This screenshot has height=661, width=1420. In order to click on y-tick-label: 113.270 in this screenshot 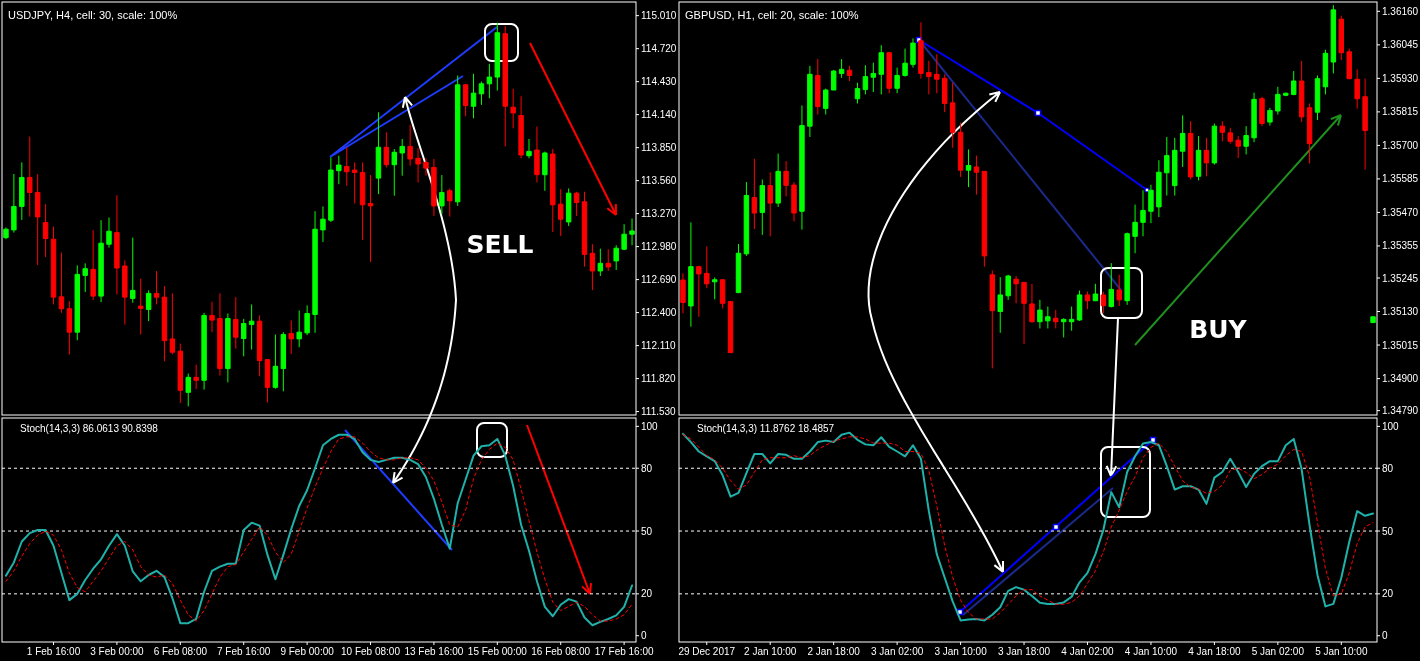, I will do `click(659, 214)`.